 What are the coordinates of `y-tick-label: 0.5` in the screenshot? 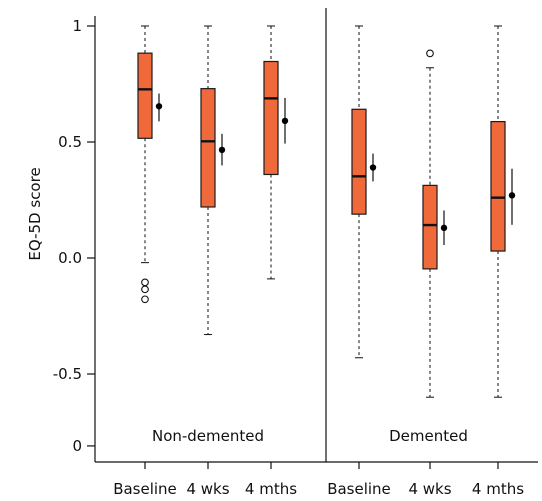 It's located at (70, 142).